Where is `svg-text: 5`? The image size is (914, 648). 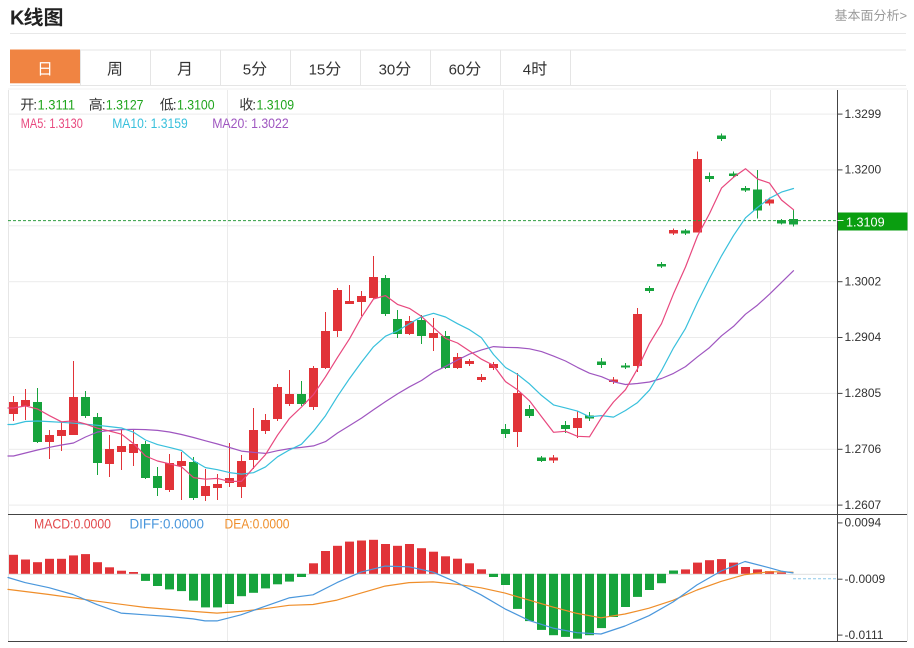
svg-text: 5 is located at coordinates (247, 70).